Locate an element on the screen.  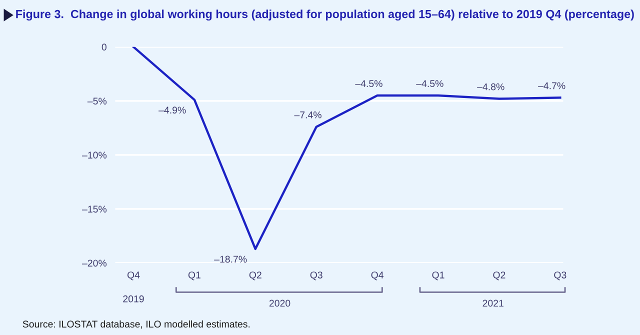
data-label: –7.4% is located at coordinates (308, 115).